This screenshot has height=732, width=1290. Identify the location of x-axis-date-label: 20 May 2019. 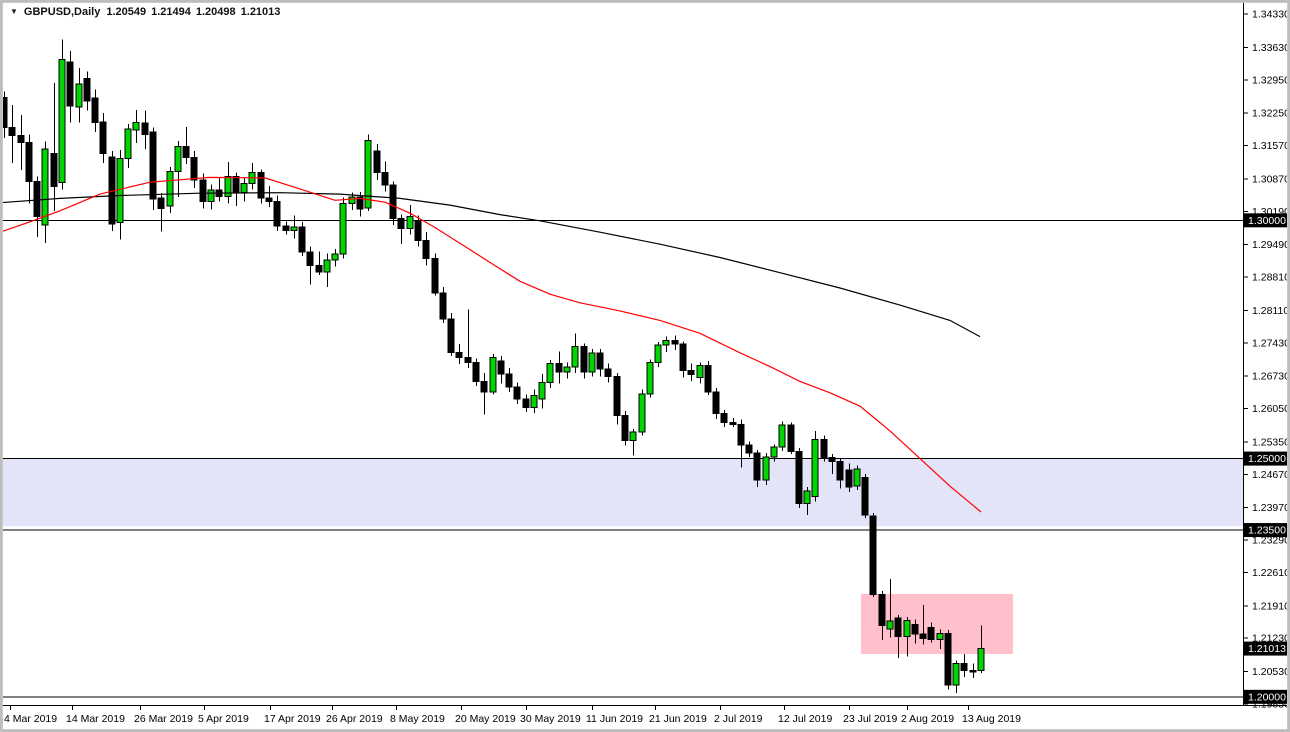
(485, 719).